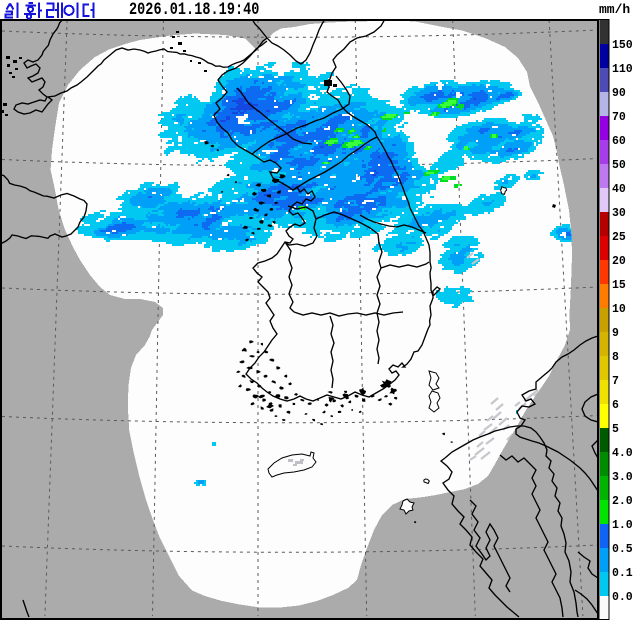 The height and width of the screenshot is (620, 635). What do you see at coordinates (622, 597) in the screenshot?
I see `svg-text: 0.0` at bounding box center [622, 597].